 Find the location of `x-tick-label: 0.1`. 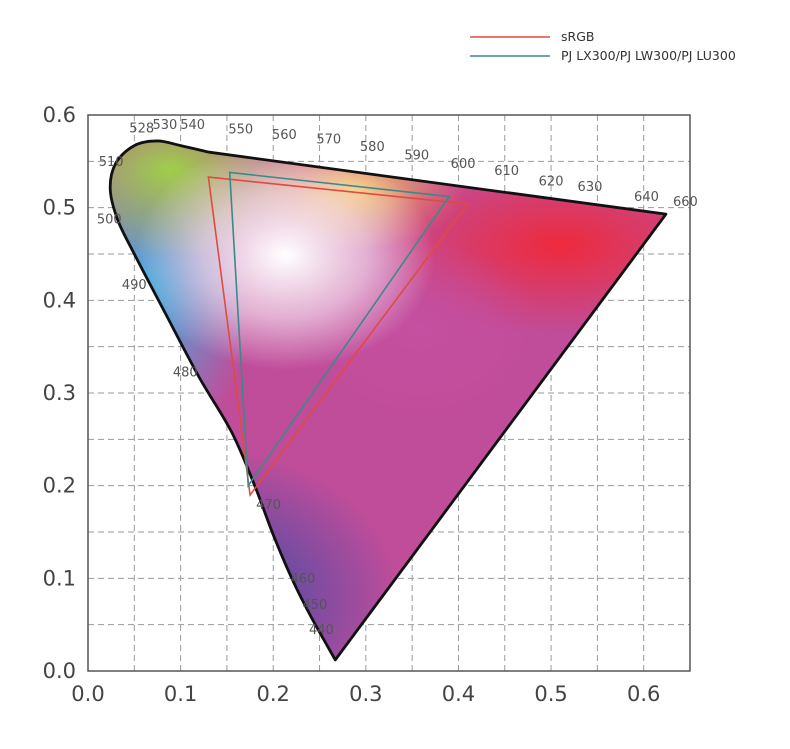

x-tick-label: 0.1 is located at coordinates (180, 694).